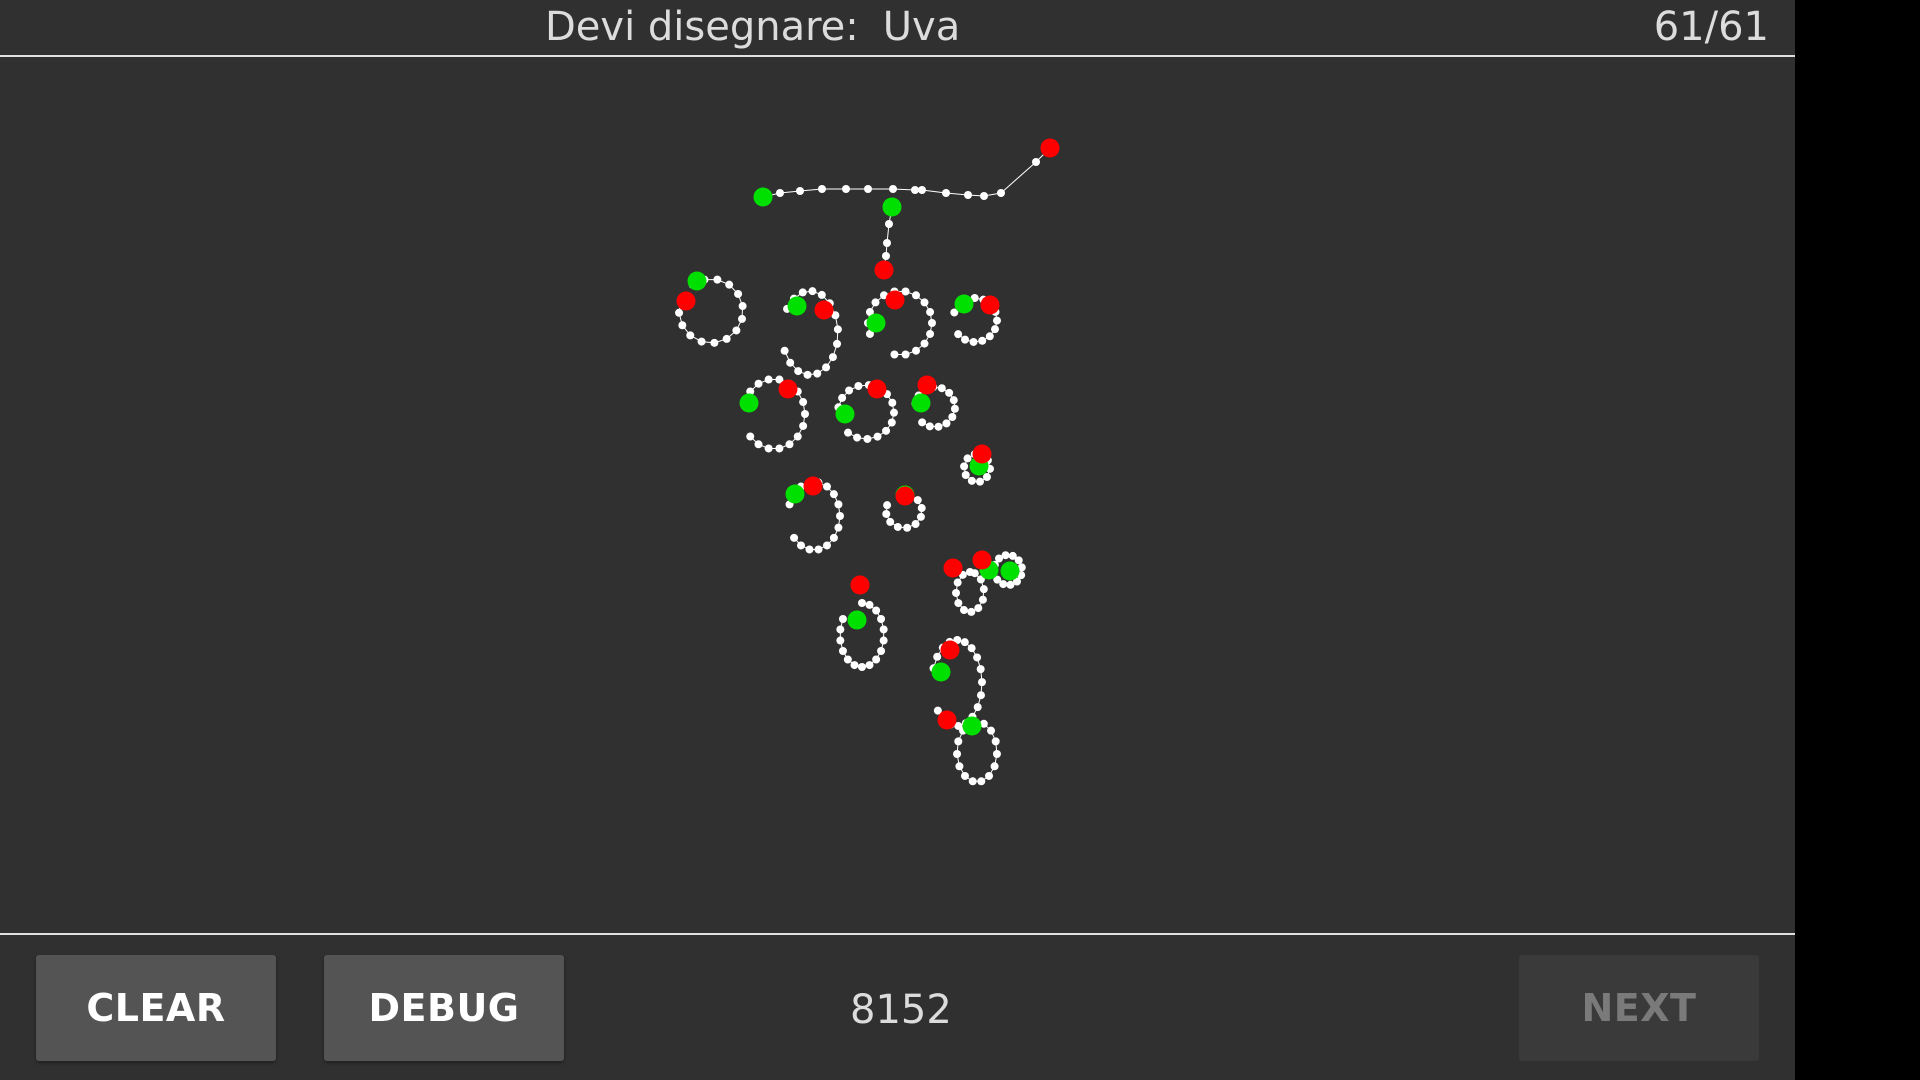 The image size is (1920, 1080). Describe the element at coordinates (897, 1006) in the screenshot. I see `footer-bar: CLEAR DEBUG 8152 NEXT` at that location.